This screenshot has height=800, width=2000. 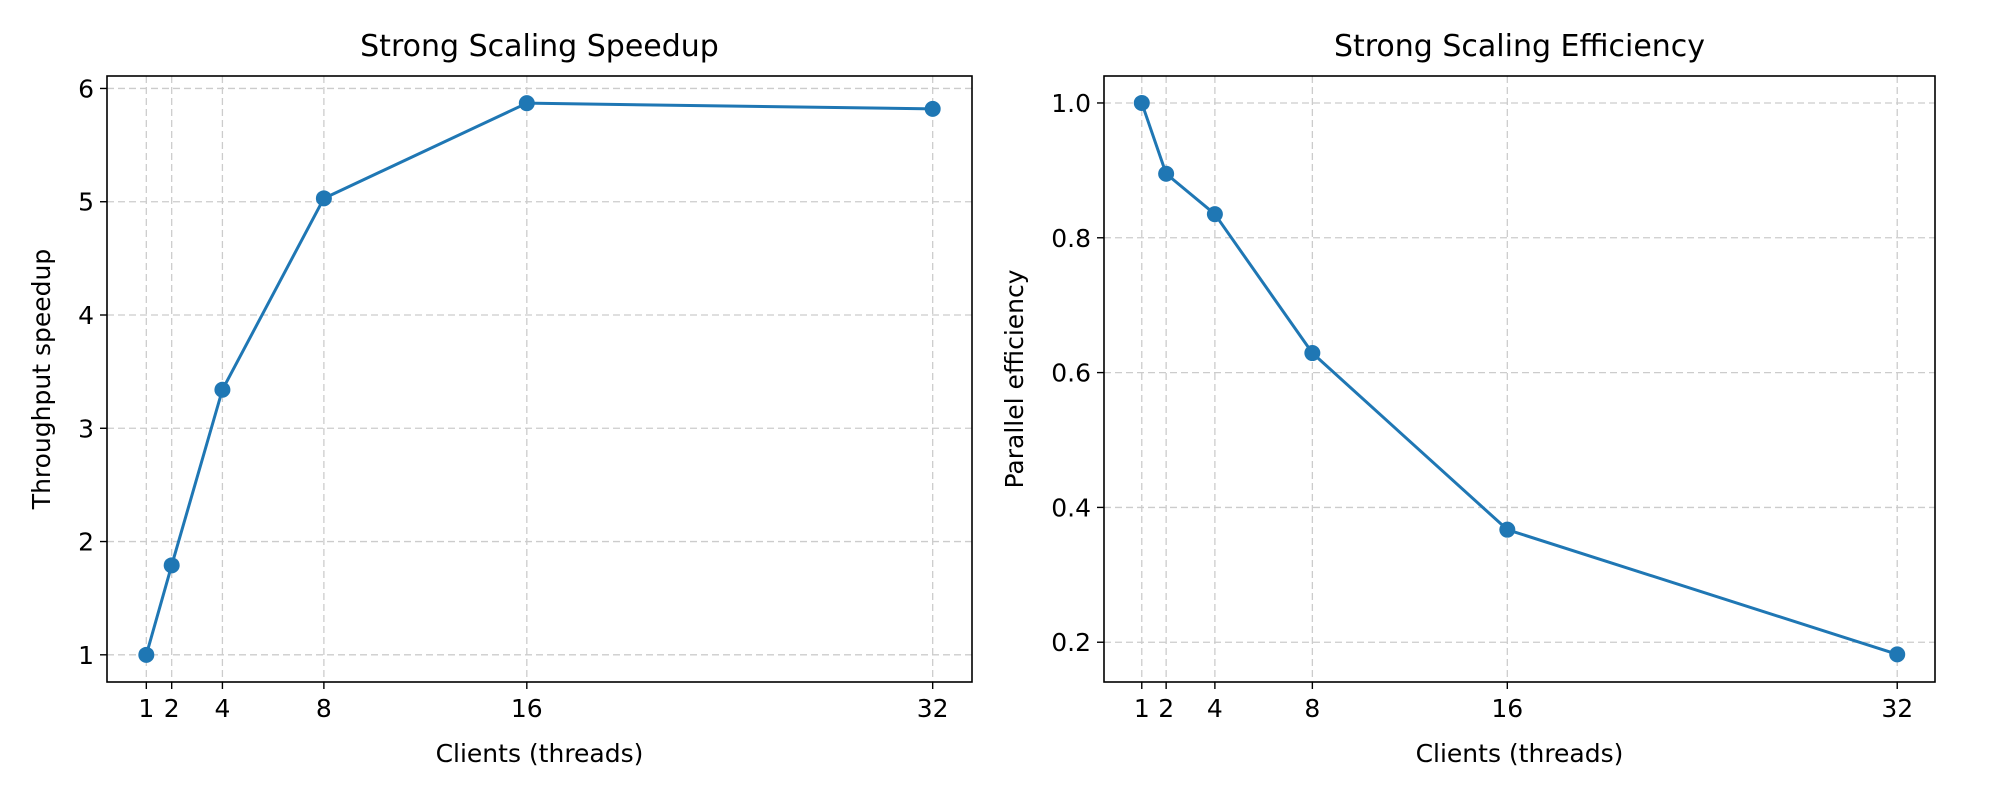 What do you see at coordinates (86, 542) in the screenshot?
I see `speedup-y-tick-label: 2` at bounding box center [86, 542].